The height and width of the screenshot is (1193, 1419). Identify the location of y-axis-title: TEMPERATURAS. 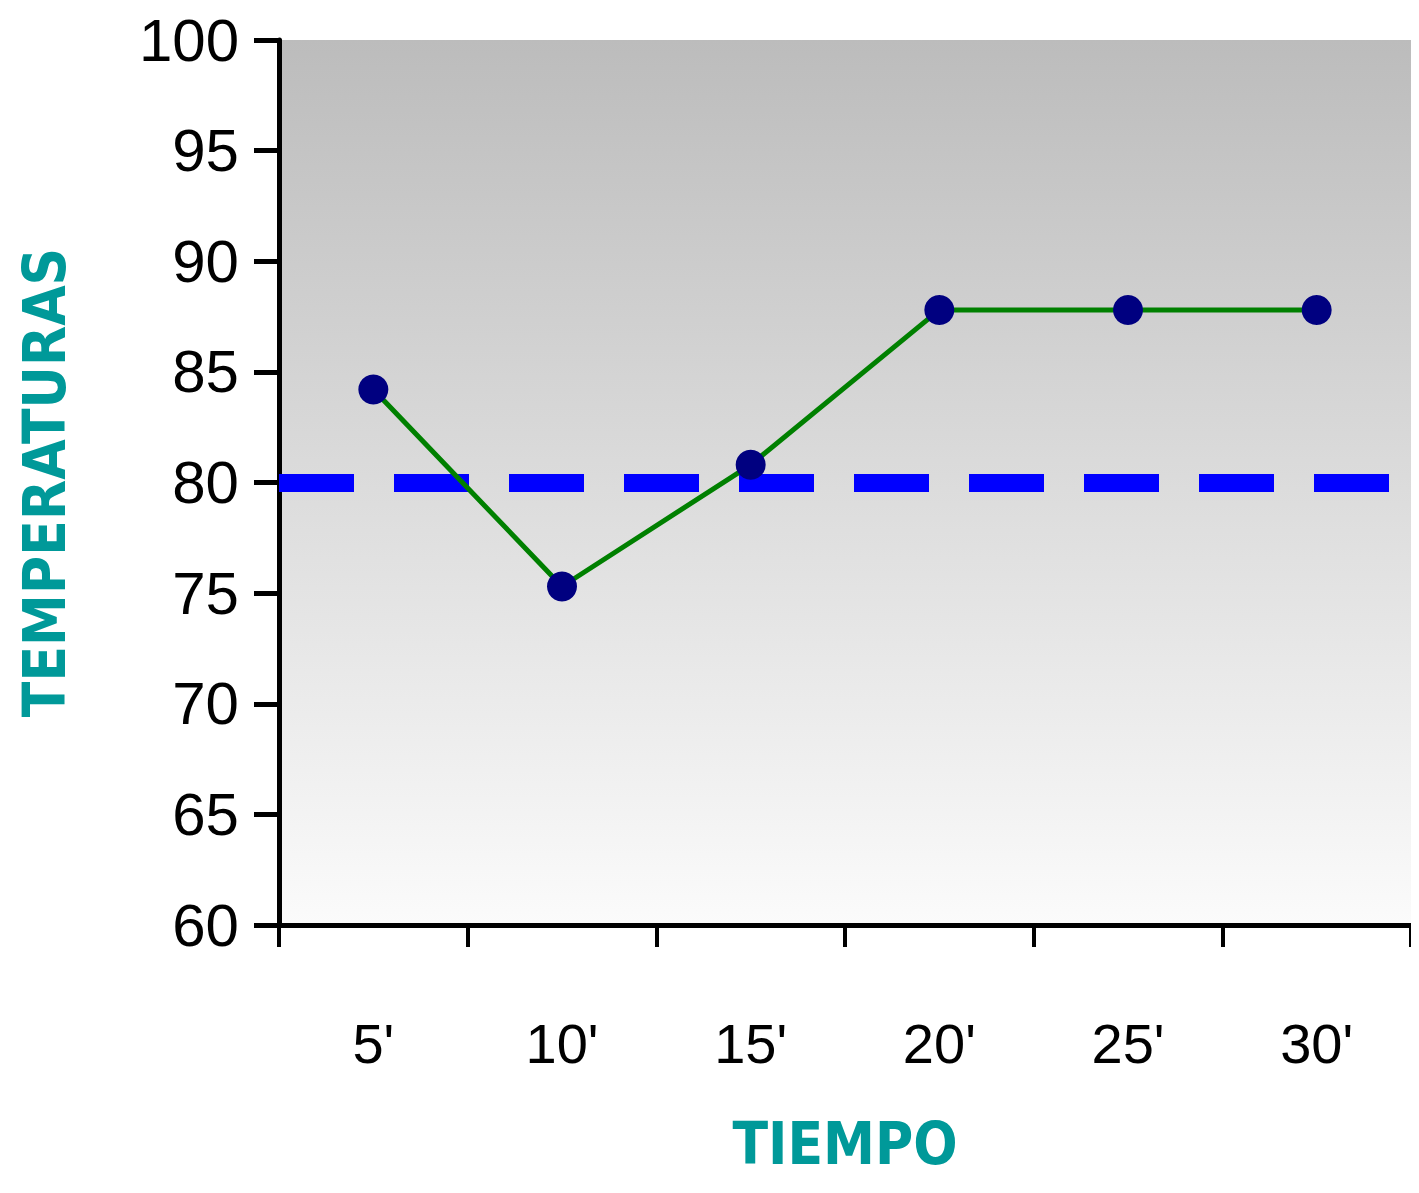
(45, 482).